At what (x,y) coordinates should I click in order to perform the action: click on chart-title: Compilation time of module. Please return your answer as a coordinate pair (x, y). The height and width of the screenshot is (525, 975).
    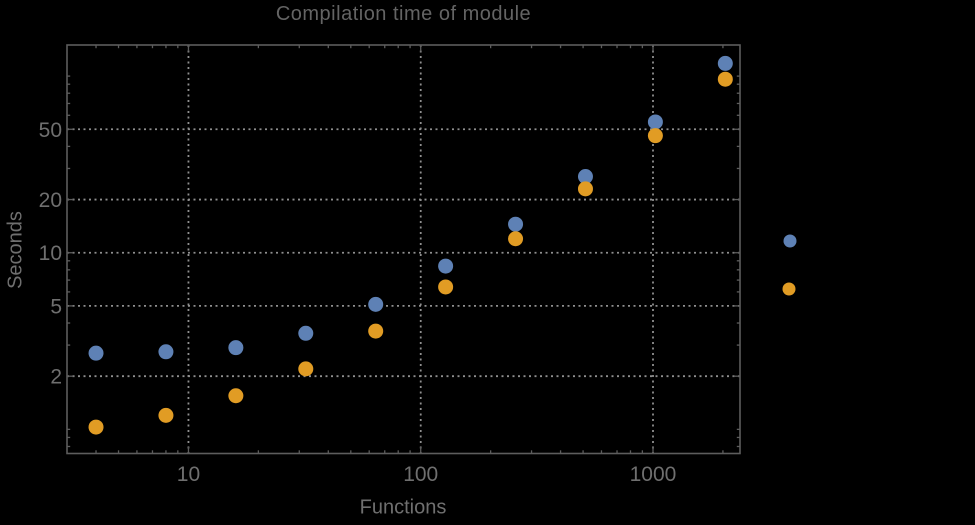
    Looking at the image, I should click on (403, 14).